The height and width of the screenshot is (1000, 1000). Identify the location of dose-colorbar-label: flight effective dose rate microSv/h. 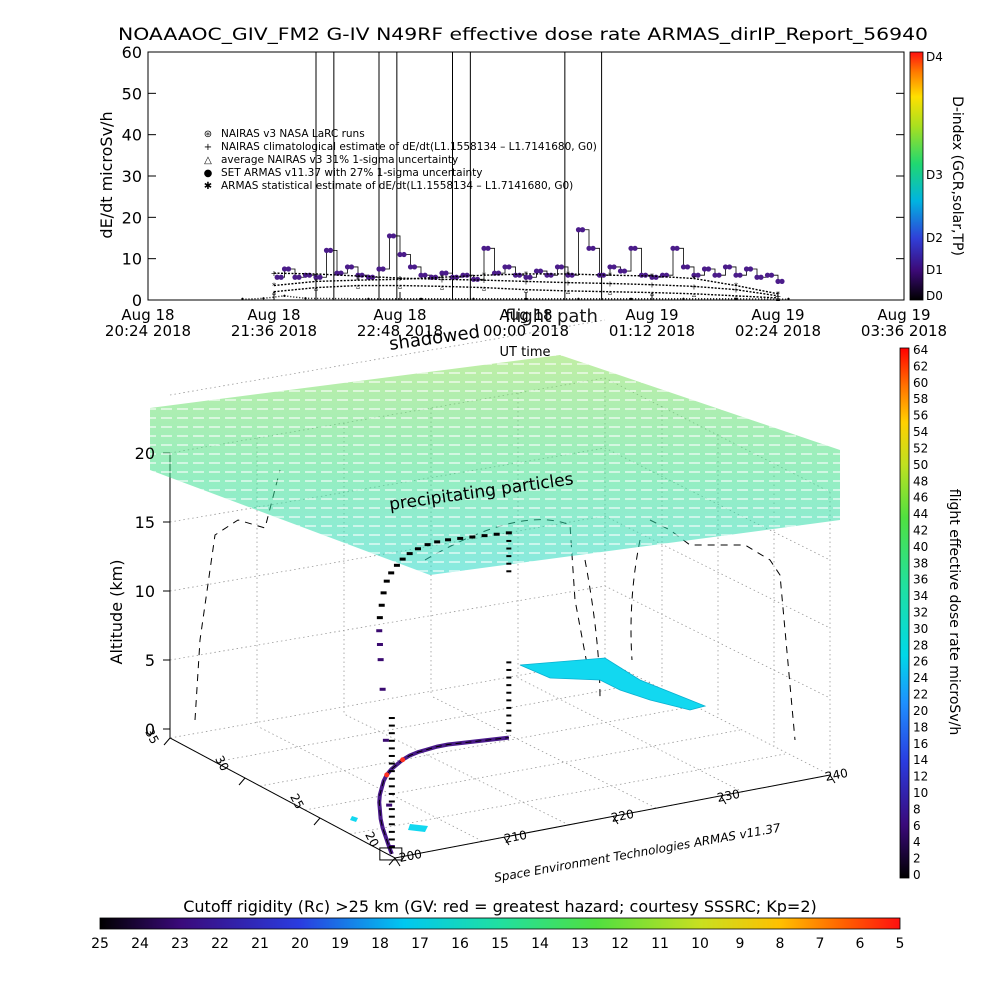
(954, 612).